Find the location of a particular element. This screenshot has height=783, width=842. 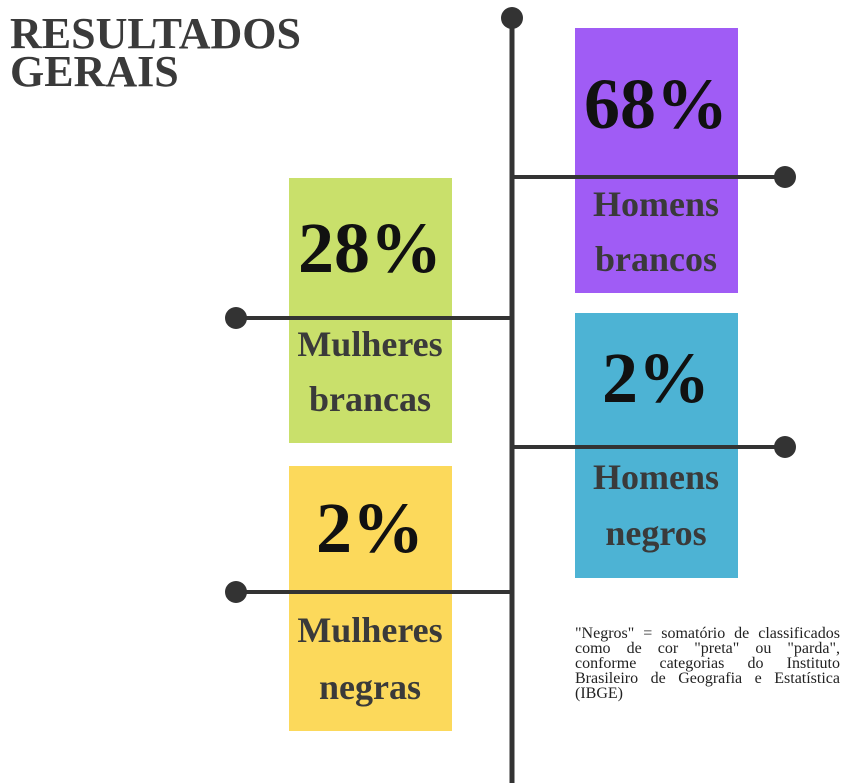

percent: 28% is located at coordinates (370, 248).